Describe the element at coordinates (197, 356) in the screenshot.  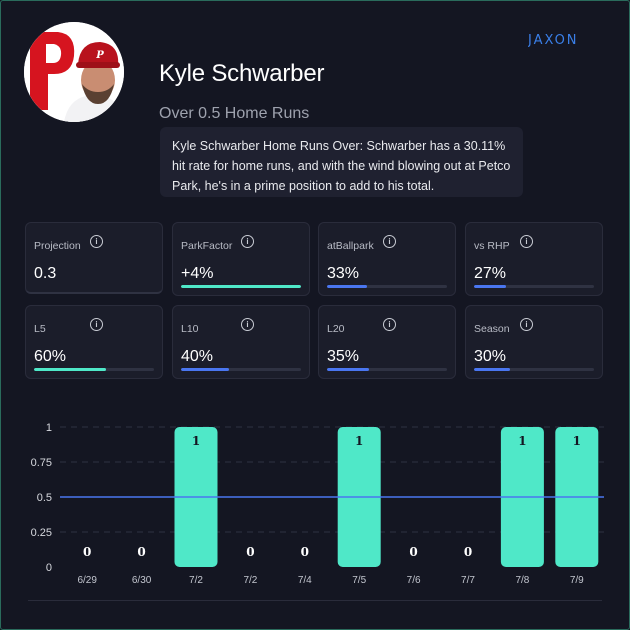
I see `stat-value: 40%` at that location.